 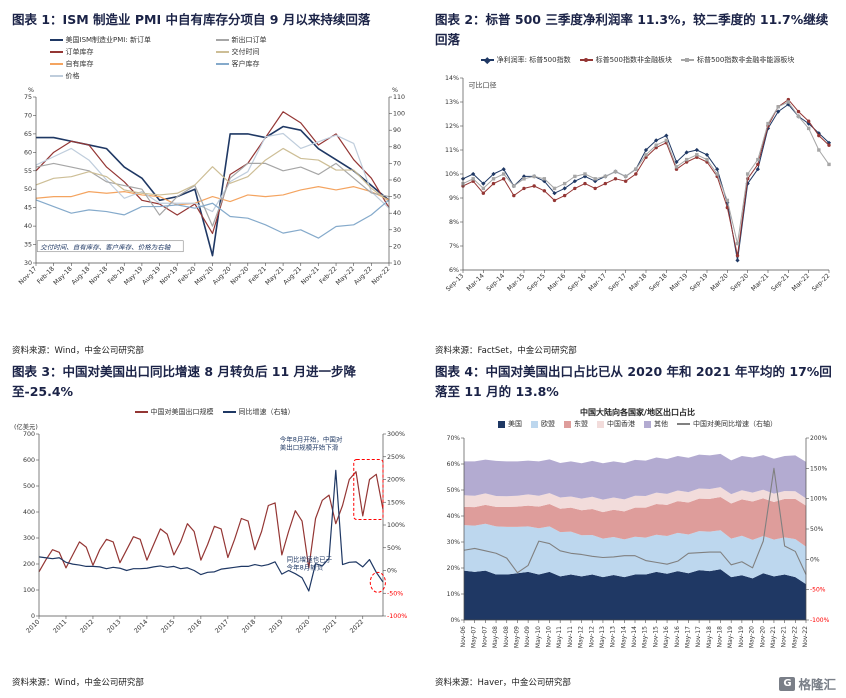 What do you see at coordinates (666, 637) in the screenshot?
I see `svg-text: May-16` at bounding box center [666, 637].